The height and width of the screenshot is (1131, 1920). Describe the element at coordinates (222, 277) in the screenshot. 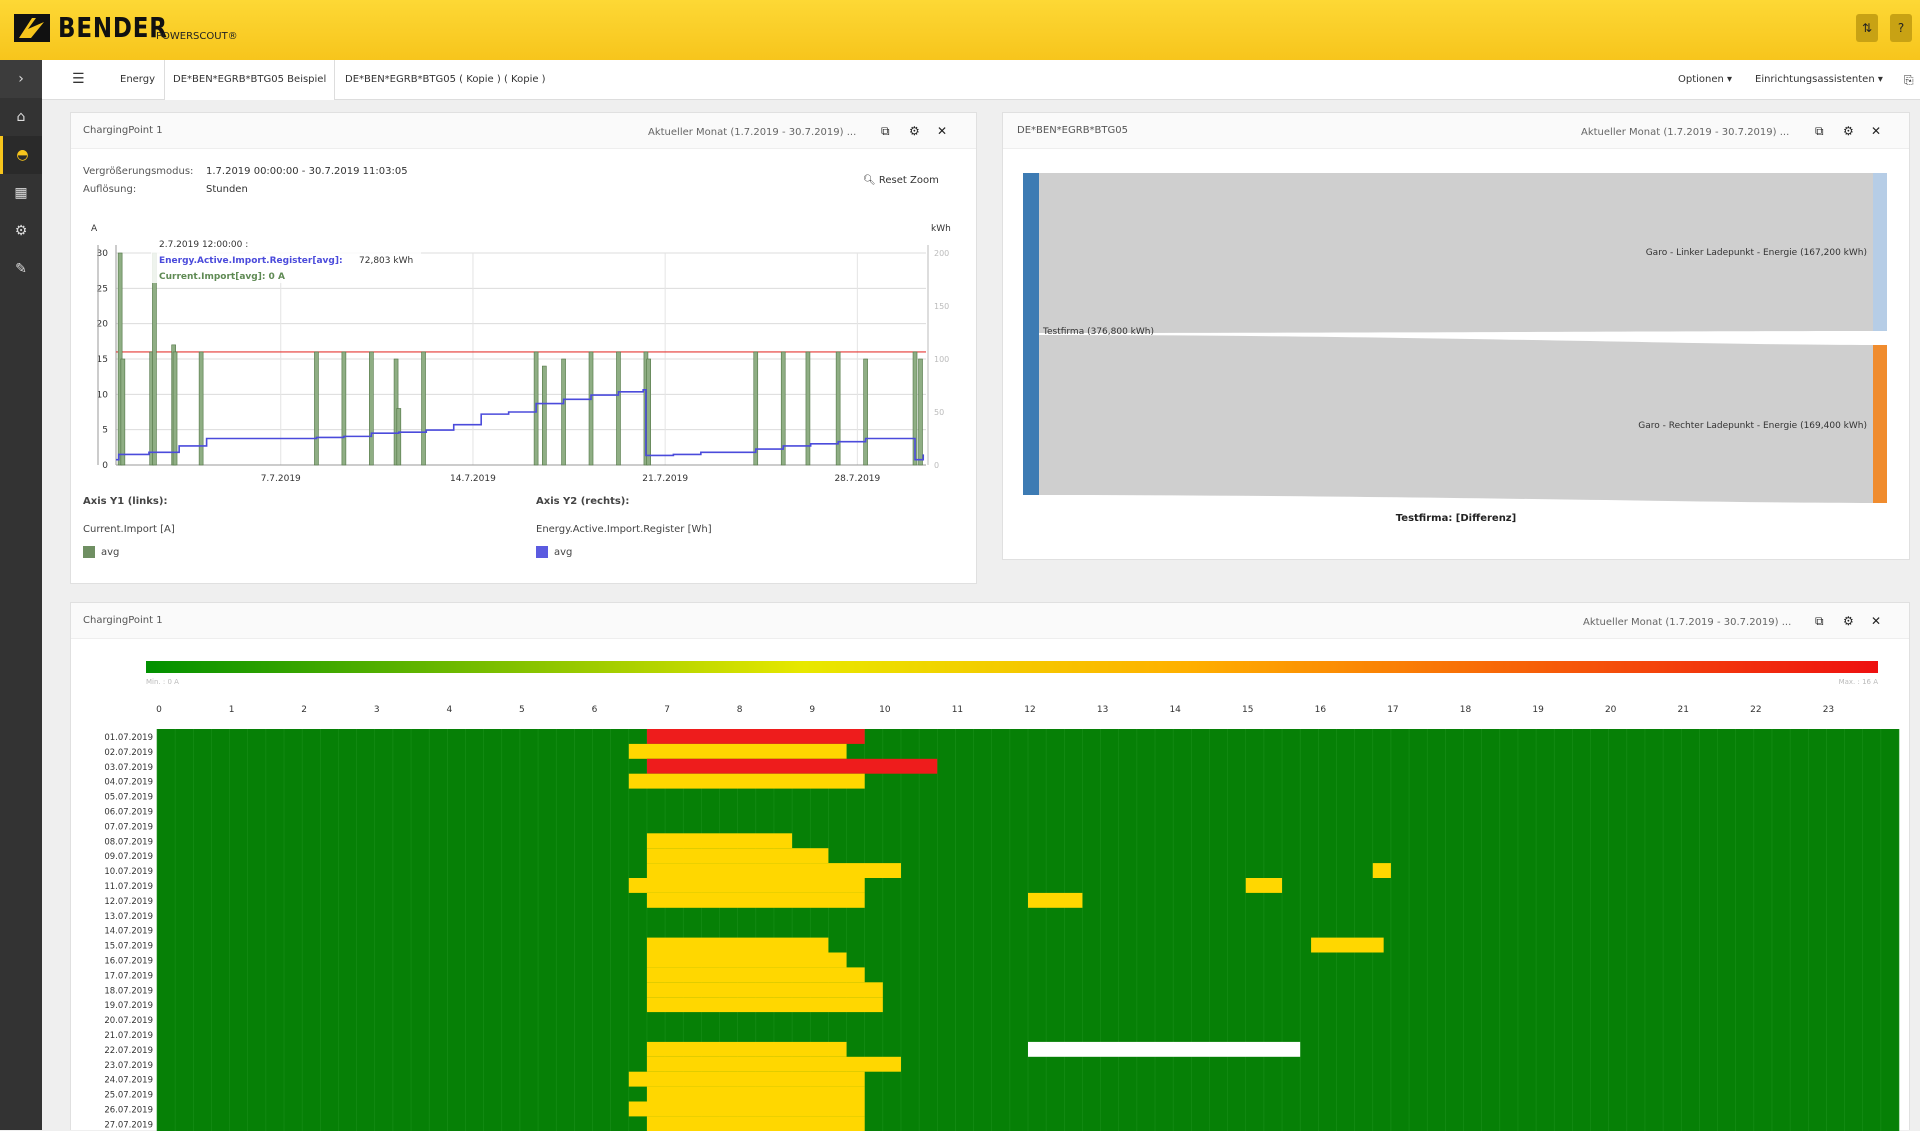

I see `tooltip-current: Current.Import[avg]: 0 A` at that location.